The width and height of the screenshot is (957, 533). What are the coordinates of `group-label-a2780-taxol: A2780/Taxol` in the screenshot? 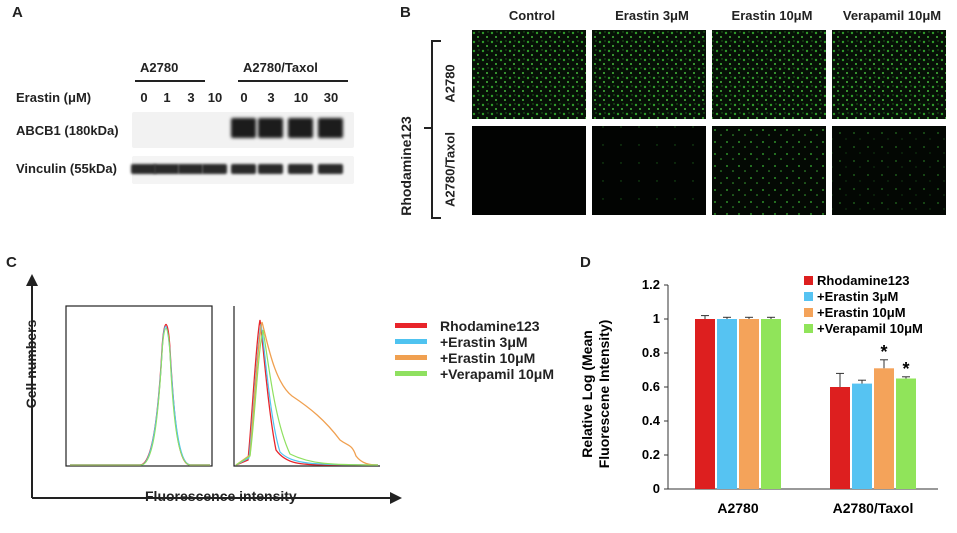 It's located at (280, 67).